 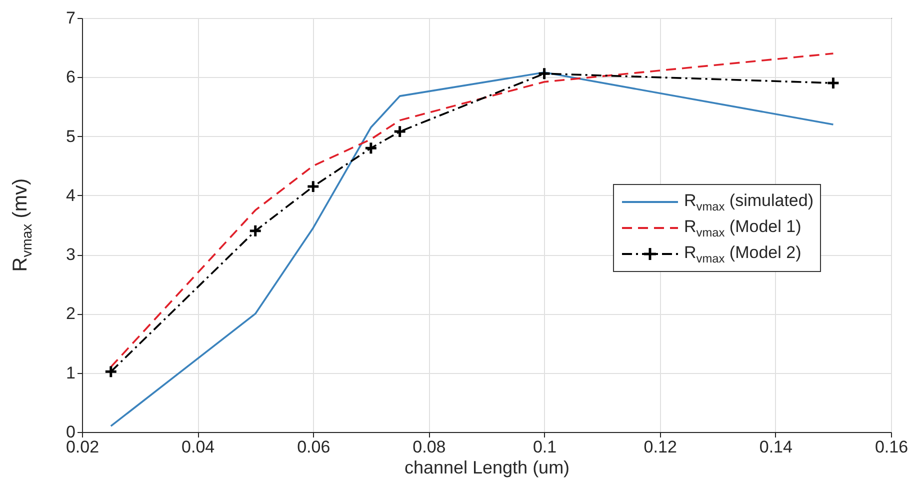 I want to click on legend-label: R$_{vmax}$ (simulated), so click(x=749, y=202).